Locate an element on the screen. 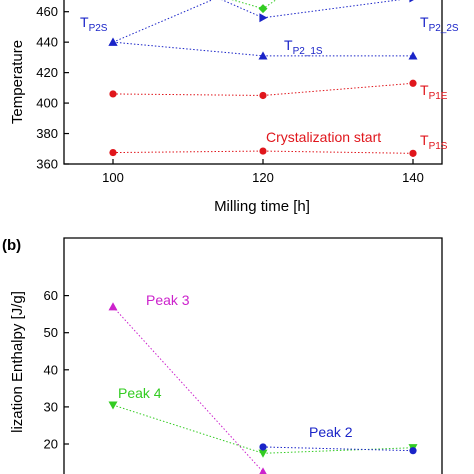 Image resolution: width=474 pixels, height=474 pixels. y-tick-label: 420 is located at coordinates (47, 72).